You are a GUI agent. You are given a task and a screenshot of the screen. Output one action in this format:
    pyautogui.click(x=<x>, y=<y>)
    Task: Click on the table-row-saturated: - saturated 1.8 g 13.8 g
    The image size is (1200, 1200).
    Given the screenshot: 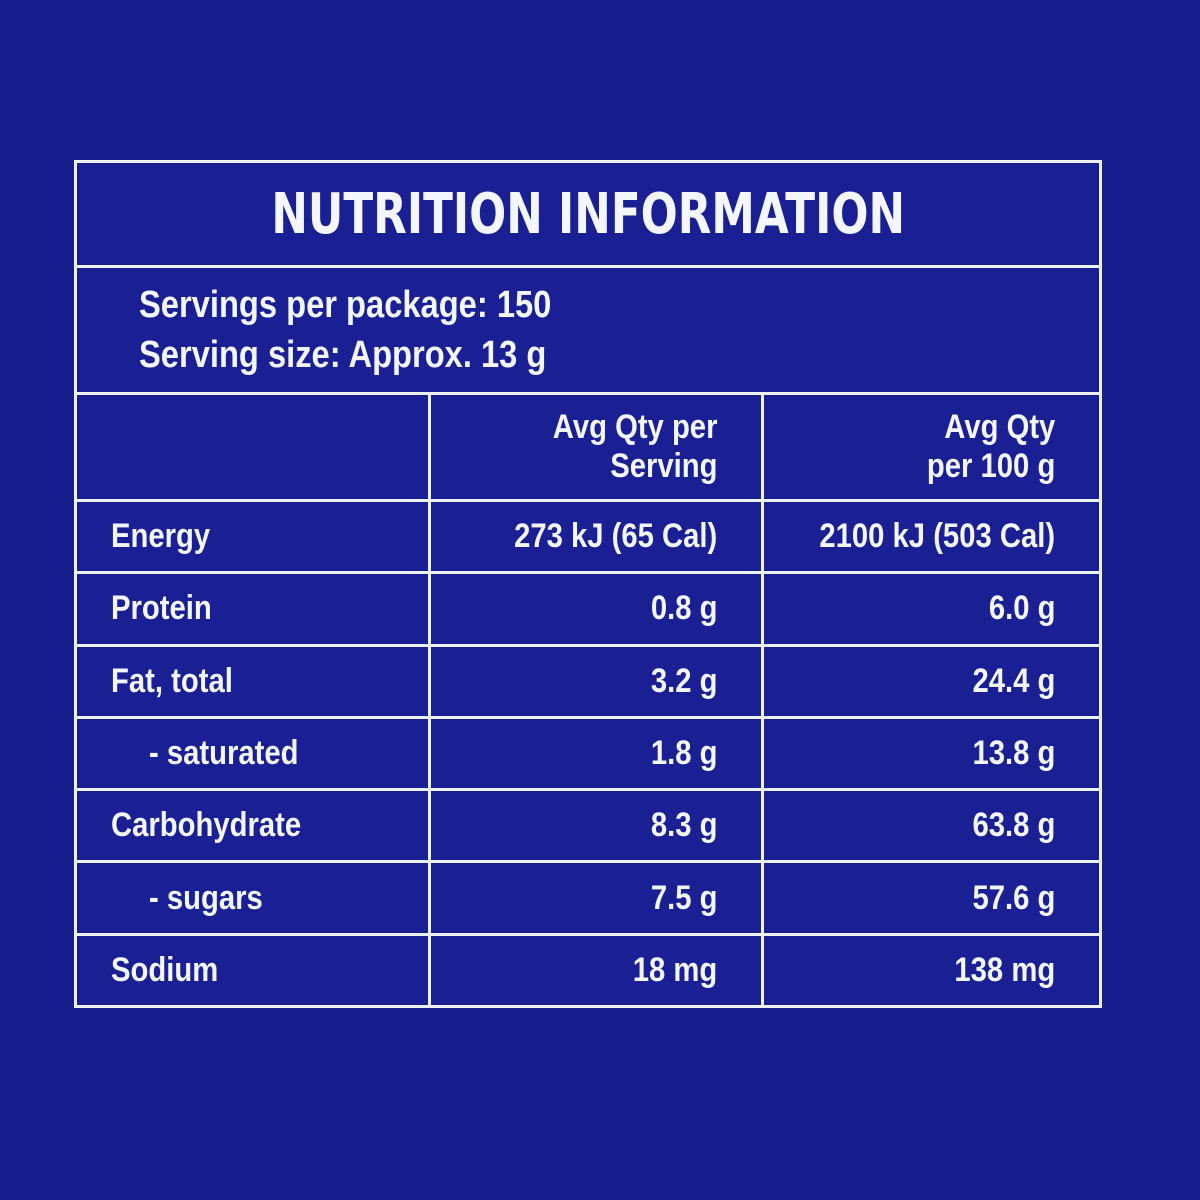 What is the action you would take?
    pyautogui.click(x=588, y=753)
    